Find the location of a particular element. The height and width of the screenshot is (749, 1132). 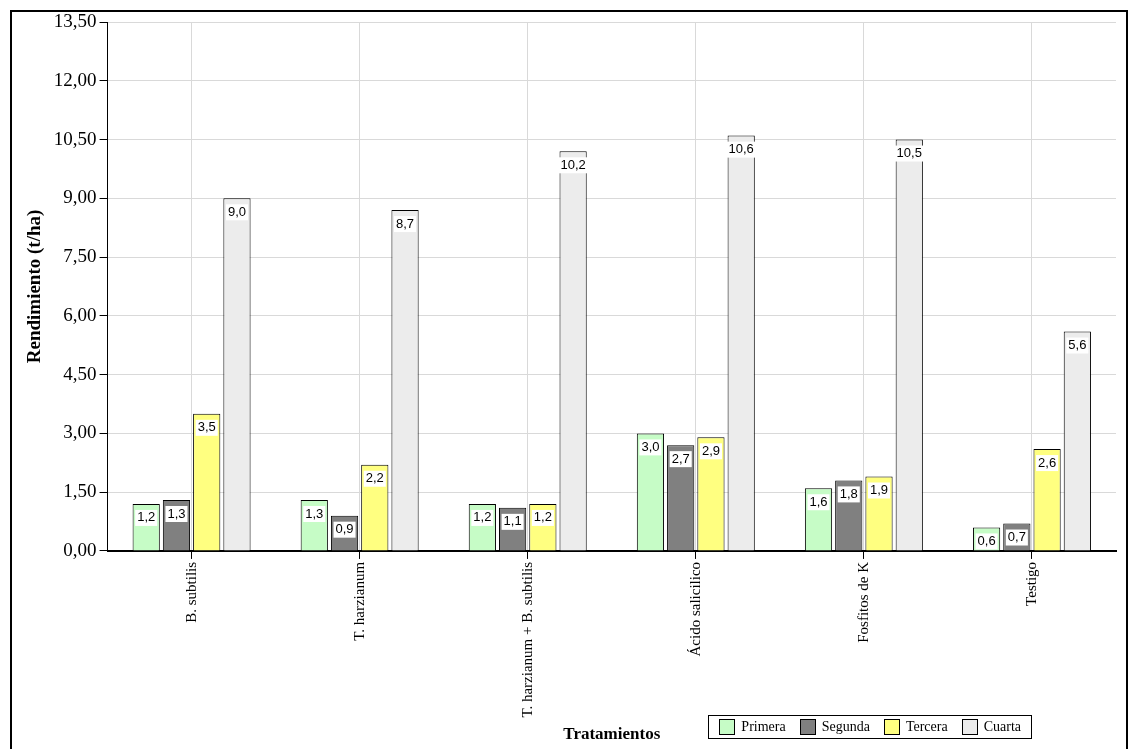

y-tick-label: 3,00 is located at coordinates (80, 432).